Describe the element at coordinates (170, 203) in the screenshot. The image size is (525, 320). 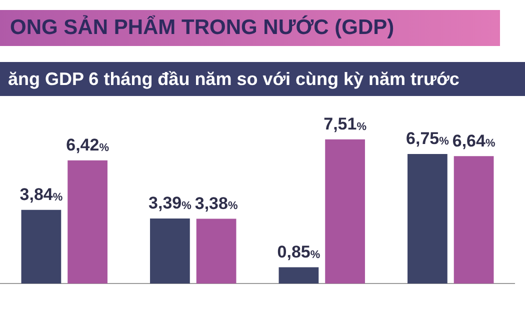
I see `data-label: 3,39%` at that location.